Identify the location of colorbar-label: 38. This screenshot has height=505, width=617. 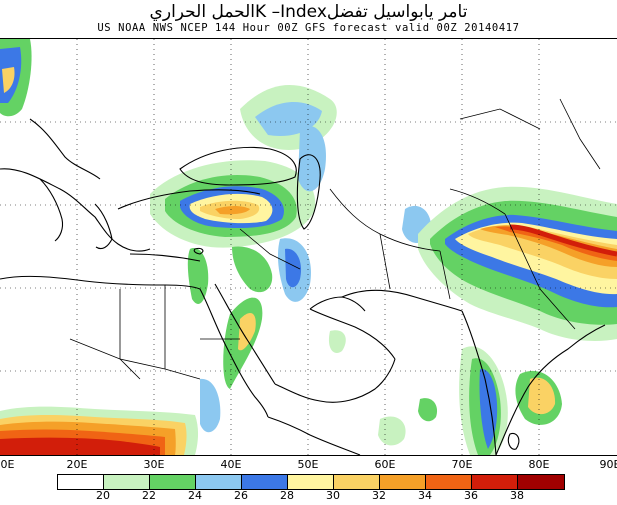
(517, 495).